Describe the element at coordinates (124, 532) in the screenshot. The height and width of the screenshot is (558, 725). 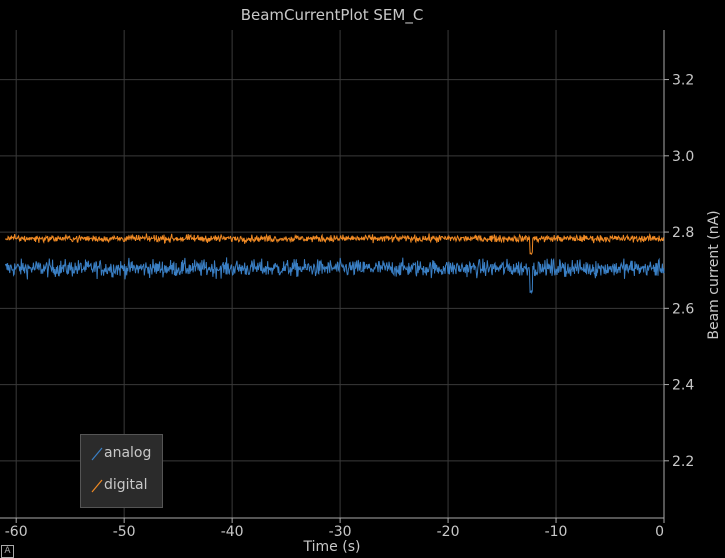
I see `x-tick-label: -50` at that location.